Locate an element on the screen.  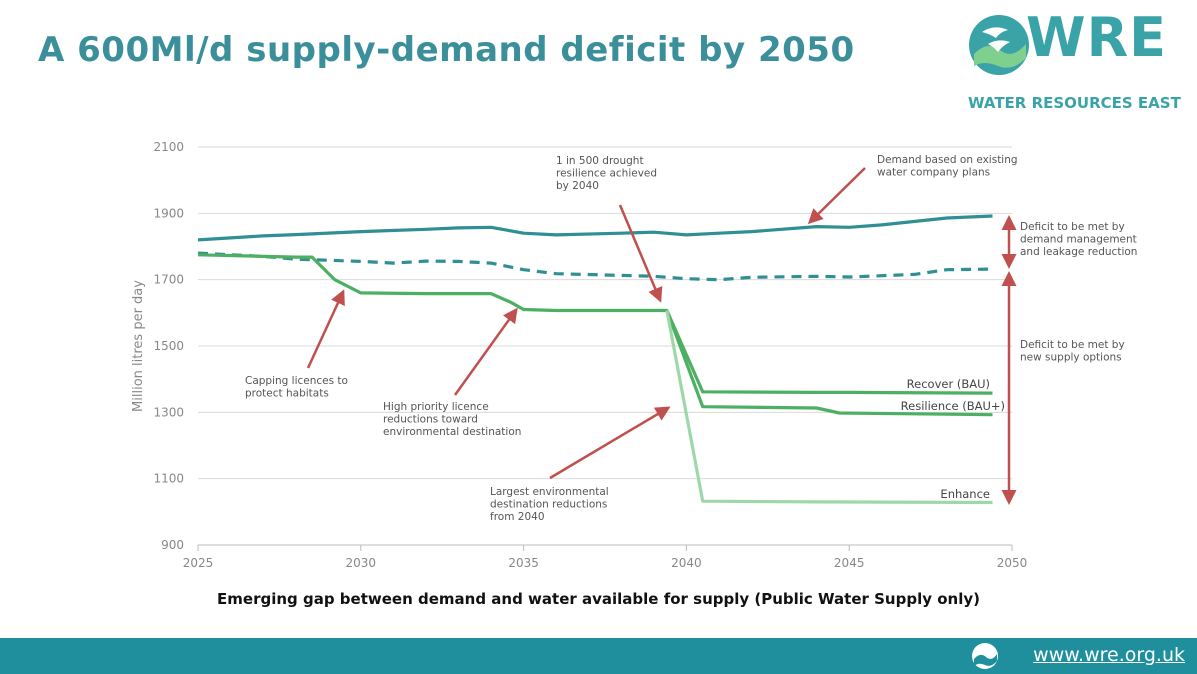
y-tick-label: 2100 is located at coordinates (168, 147).